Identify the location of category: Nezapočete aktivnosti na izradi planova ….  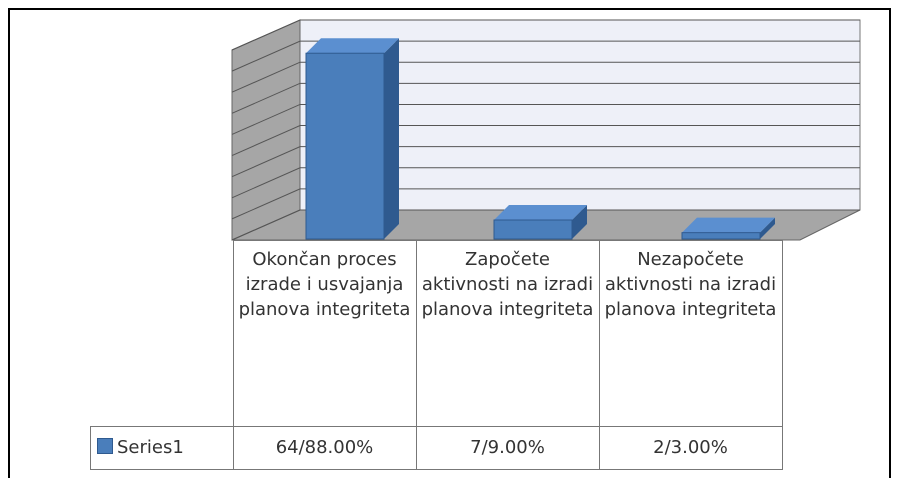
(690, 333).